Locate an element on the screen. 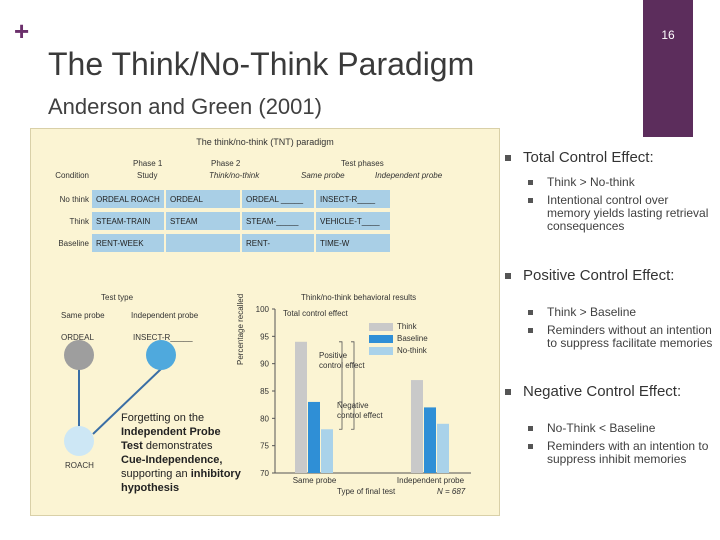  header-phase1: Phase 1 is located at coordinates (148, 163).